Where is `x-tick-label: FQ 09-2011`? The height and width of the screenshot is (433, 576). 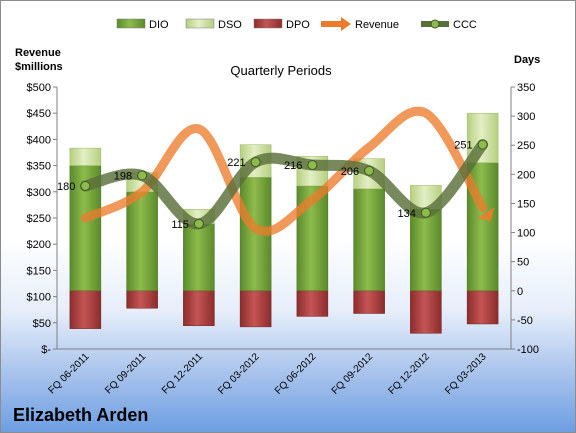 x-tick-label: FQ 09-2011 is located at coordinates (125, 373).